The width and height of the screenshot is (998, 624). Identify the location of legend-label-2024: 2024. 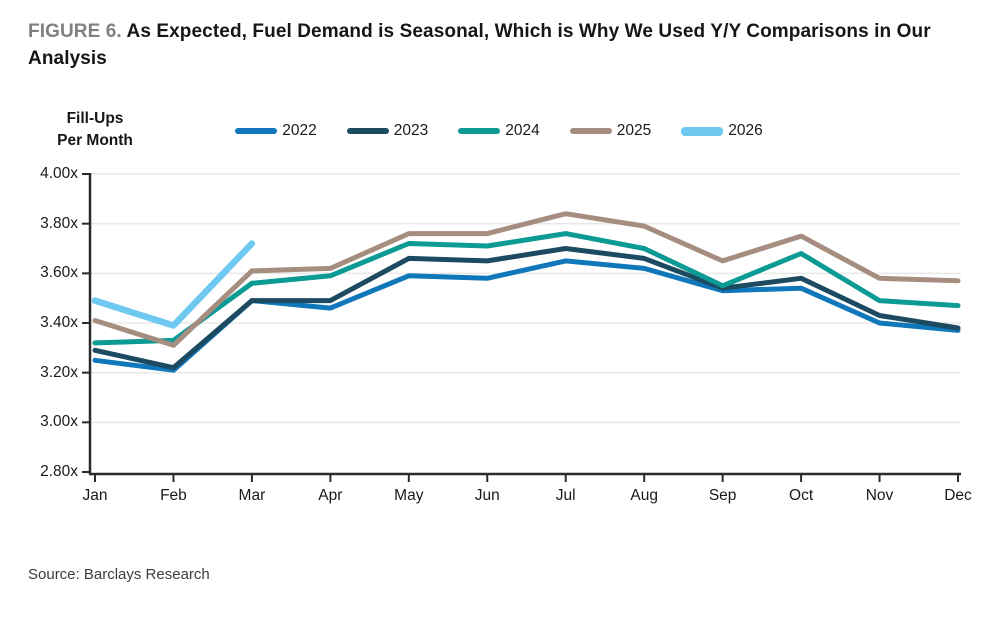
(522, 130).